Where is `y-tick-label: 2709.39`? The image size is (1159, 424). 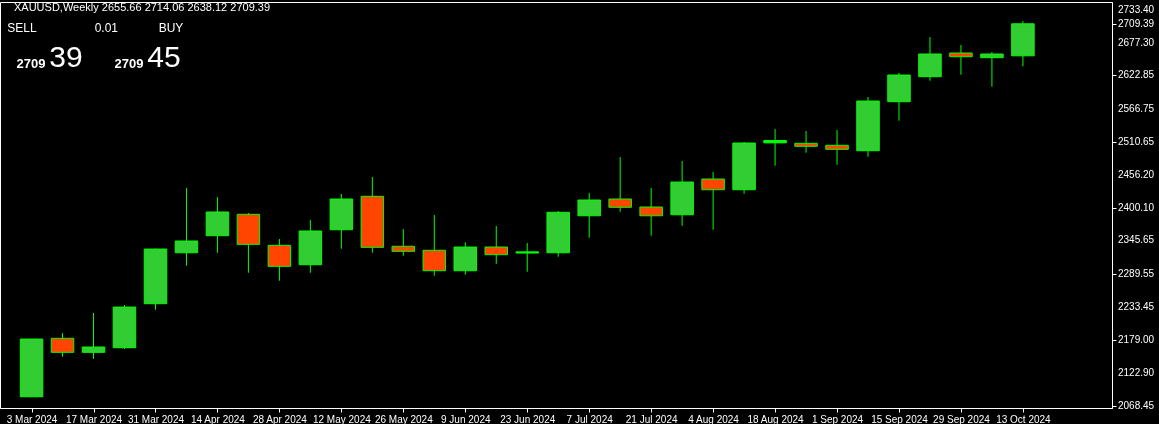
y-tick-label: 2709.39 is located at coordinates (1136, 23).